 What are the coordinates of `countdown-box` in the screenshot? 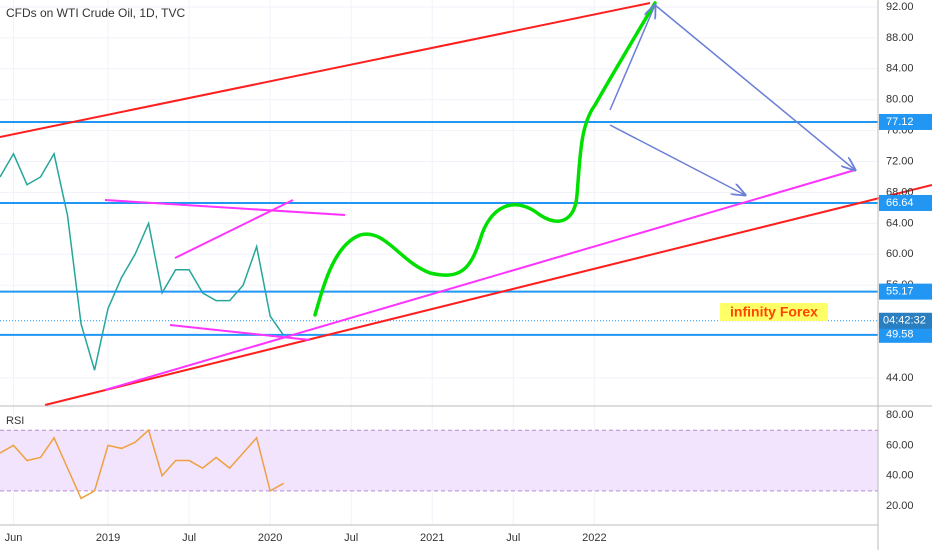 It's located at (905, 320).